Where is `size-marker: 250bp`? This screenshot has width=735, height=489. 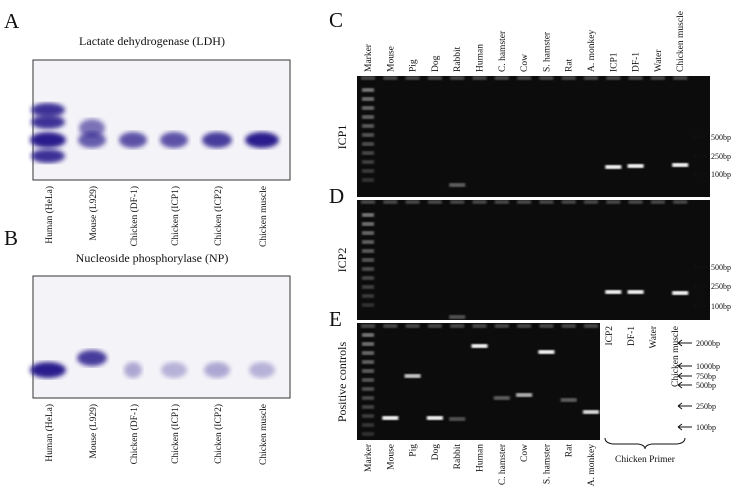 size-marker: 250bp is located at coordinates (706, 406).